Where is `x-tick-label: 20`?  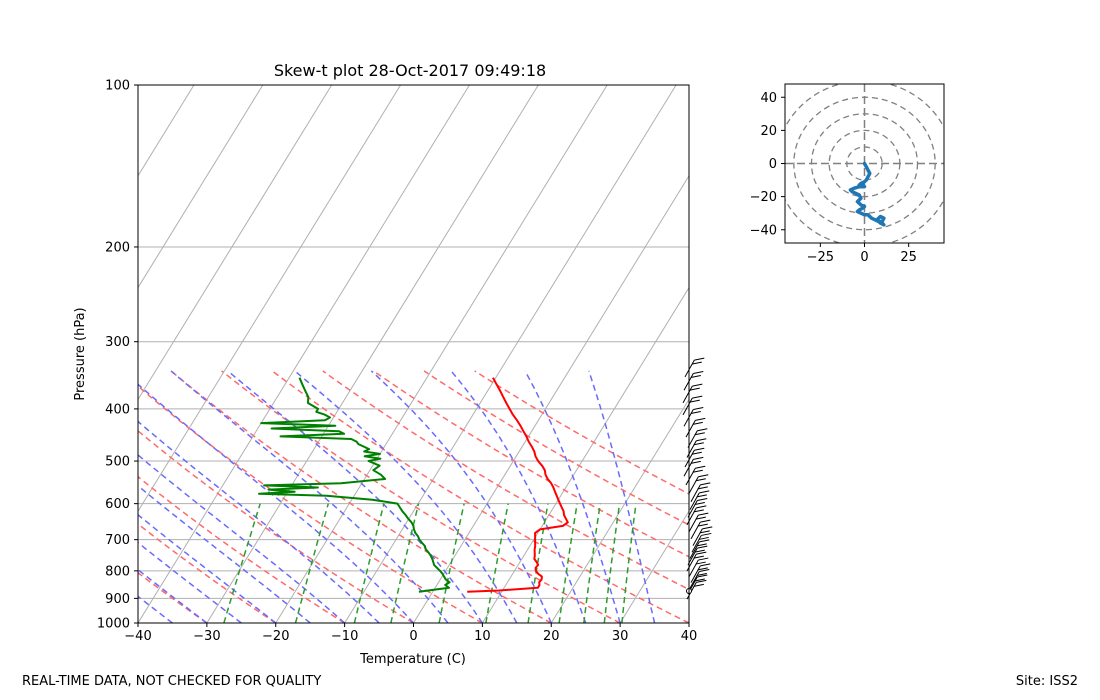 x-tick-label: 20 is located at coordinates (551, 636).